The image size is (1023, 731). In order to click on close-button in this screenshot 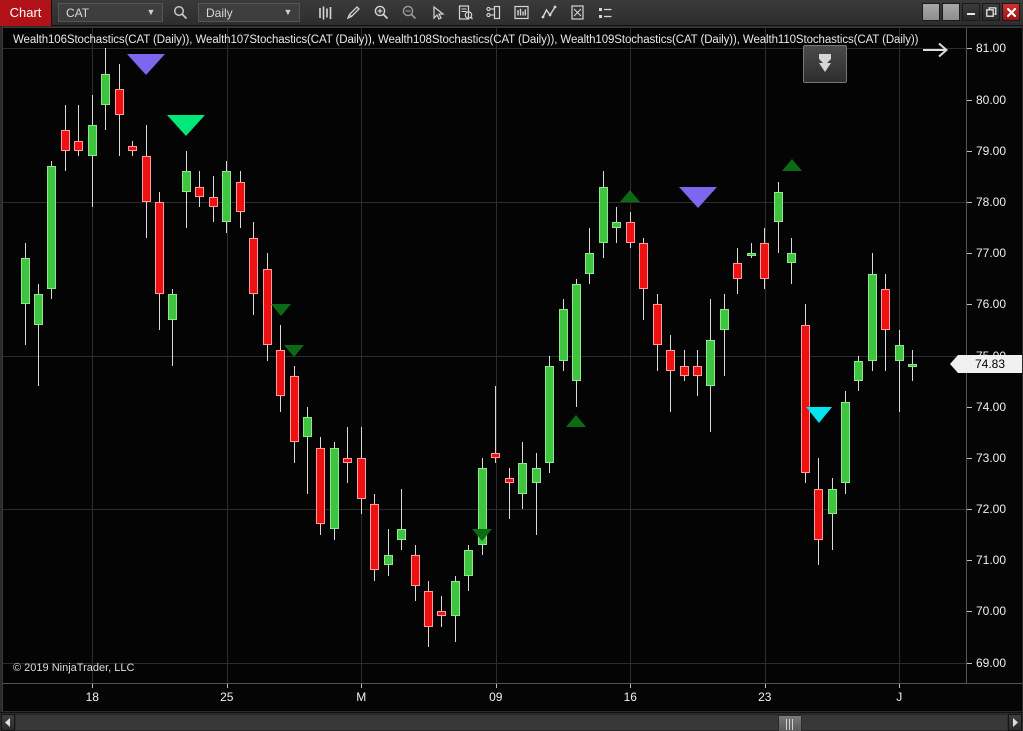, I will do `click(1011, 12)`.